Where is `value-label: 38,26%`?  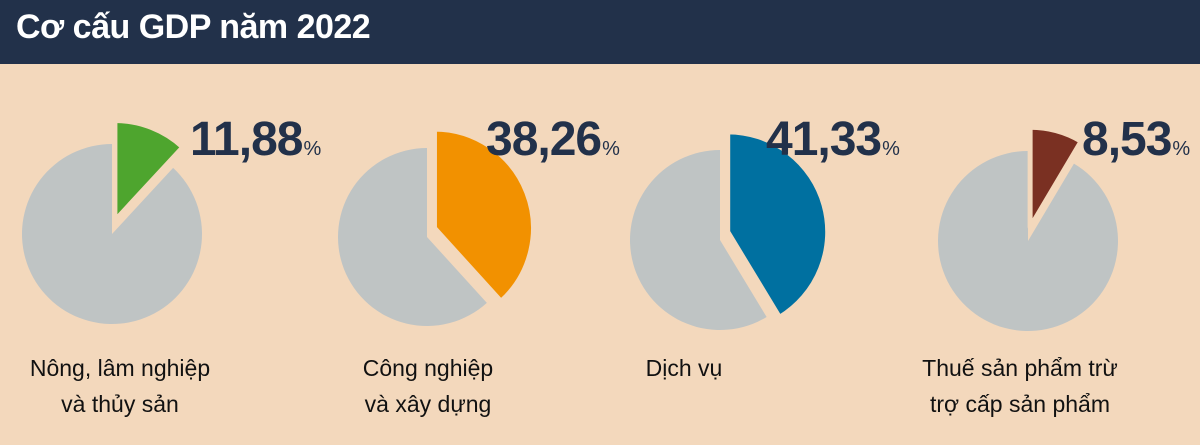 value-label: 38,26% is located at coordinates (553, 139).